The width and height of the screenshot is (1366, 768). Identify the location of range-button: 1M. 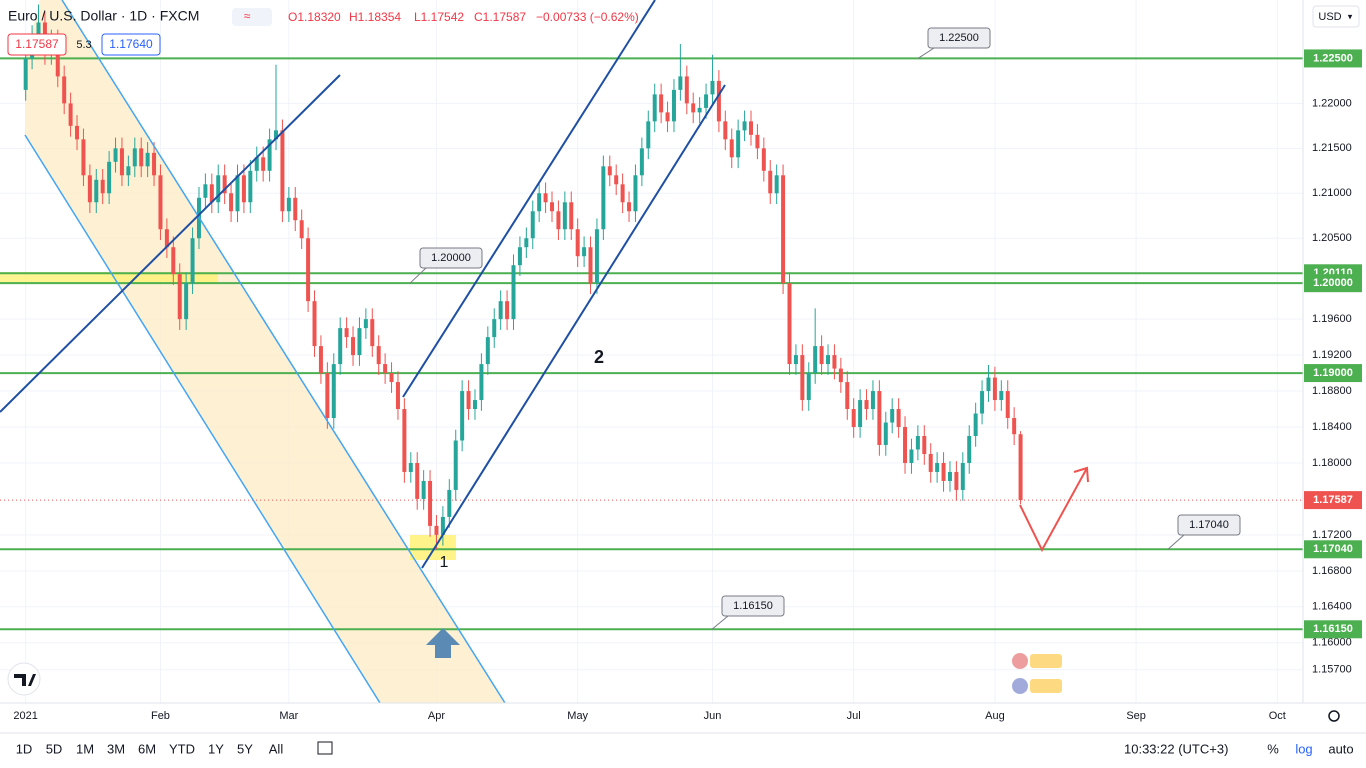
(85, 748).